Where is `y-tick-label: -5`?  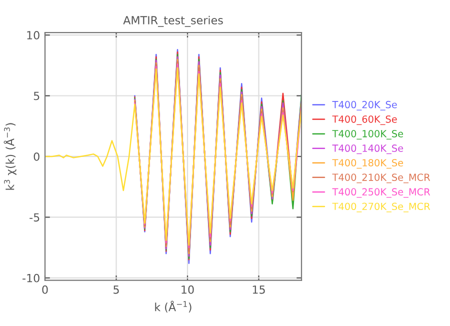 y-tick-label: -5 is located at coordinates (35, 217).